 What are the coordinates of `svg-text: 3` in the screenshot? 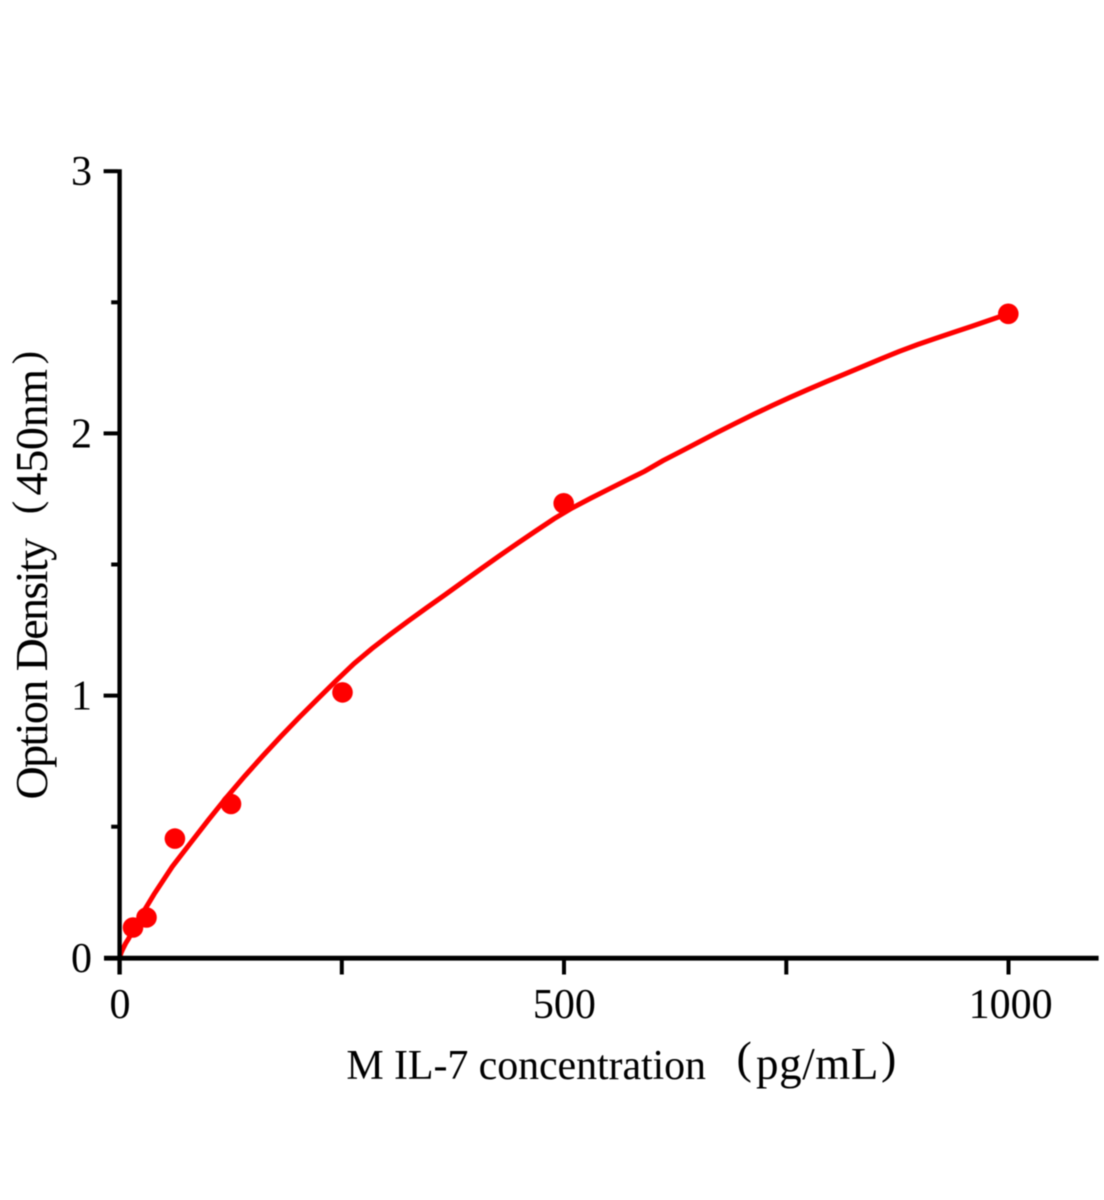 It's located at (81, 172).